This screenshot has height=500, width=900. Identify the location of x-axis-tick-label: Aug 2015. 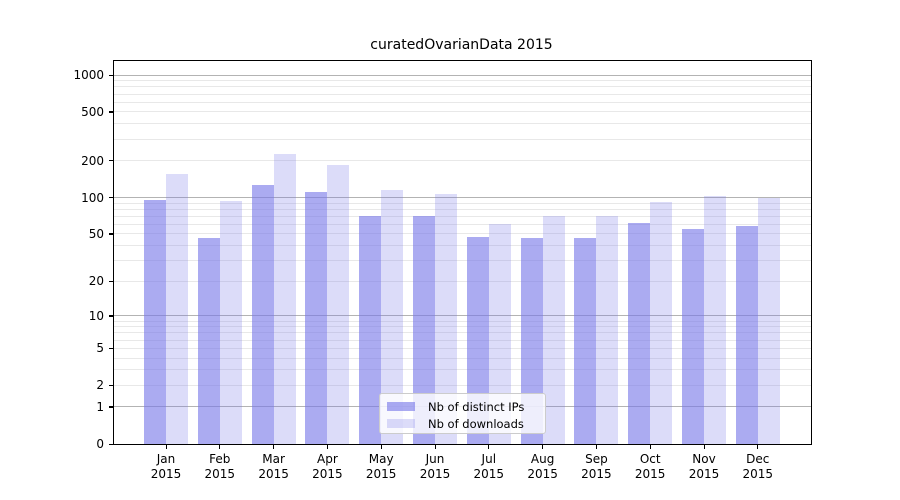
(542, 466).